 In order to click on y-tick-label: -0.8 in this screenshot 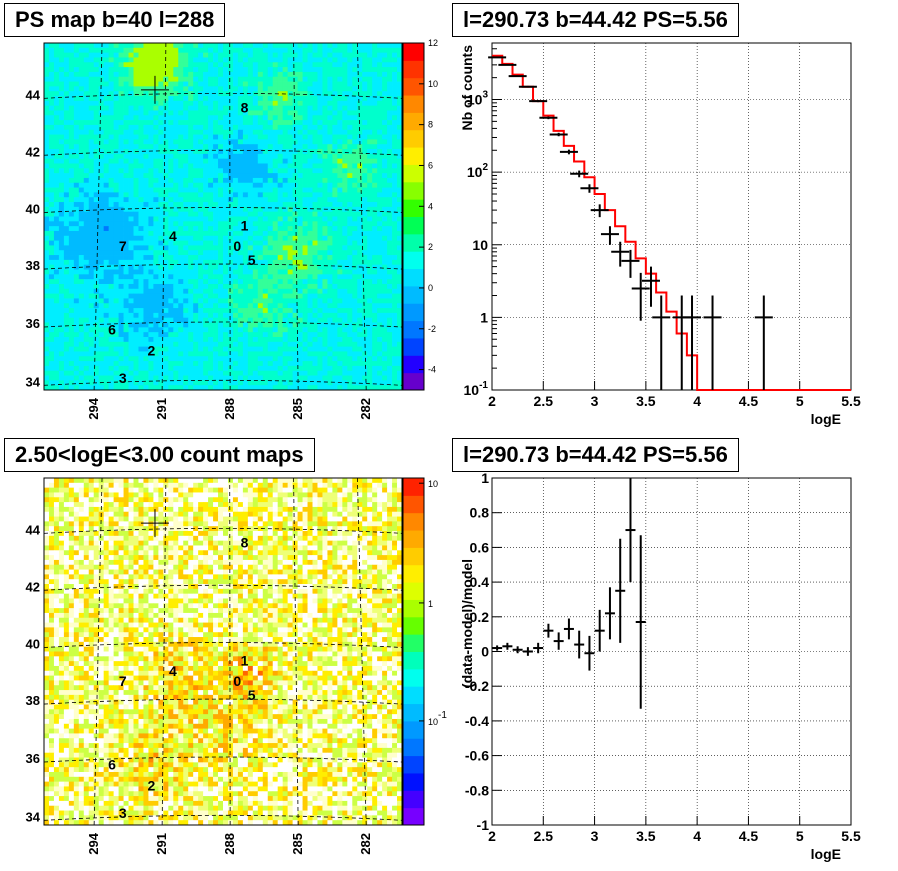, I will do `click(477, 790)`.